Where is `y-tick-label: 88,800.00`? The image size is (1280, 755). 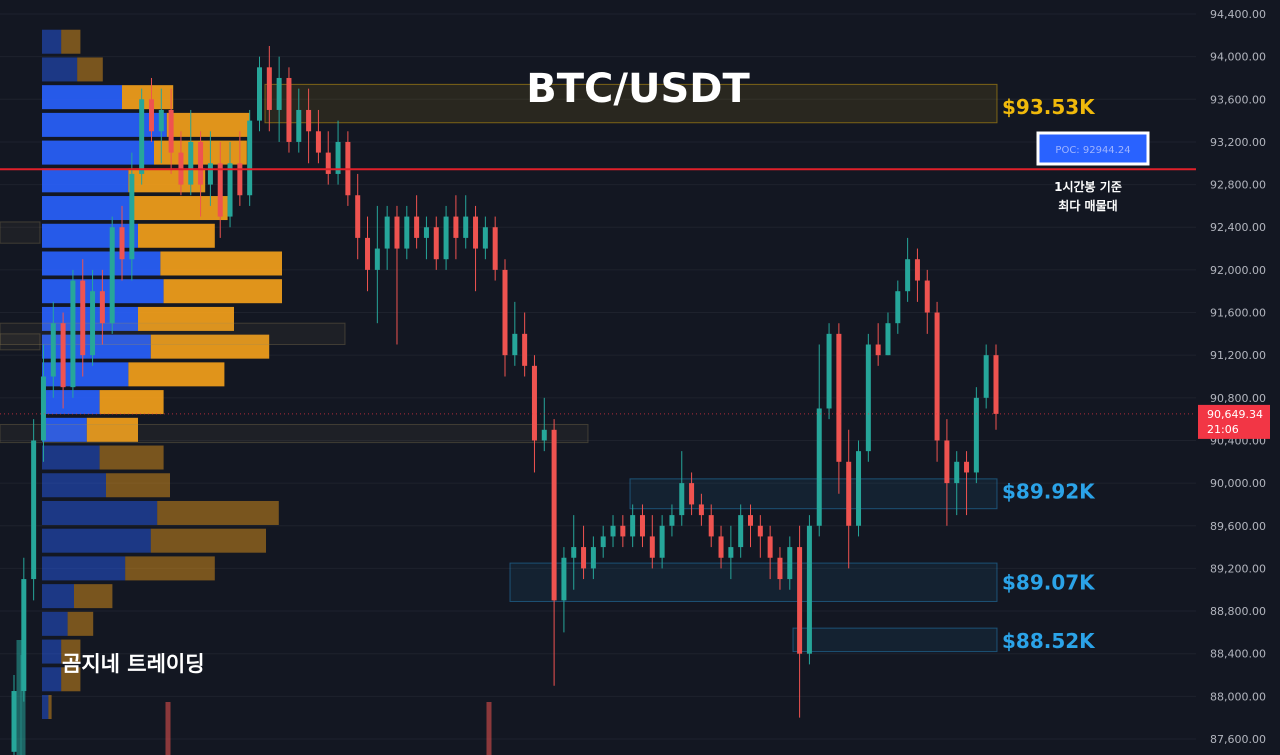
y-tick-label: 88,800.00 is located at coordinates (1238, 611).